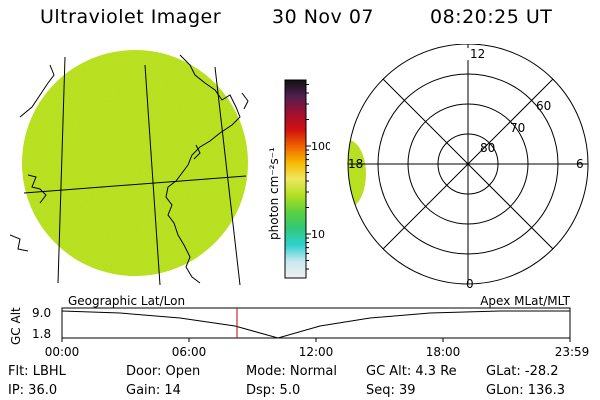 The image size is (600, 400). Describe the element at coordinates (526, 390) in the screenshot. I see `glon-info: GLon: 136.3` at that location.